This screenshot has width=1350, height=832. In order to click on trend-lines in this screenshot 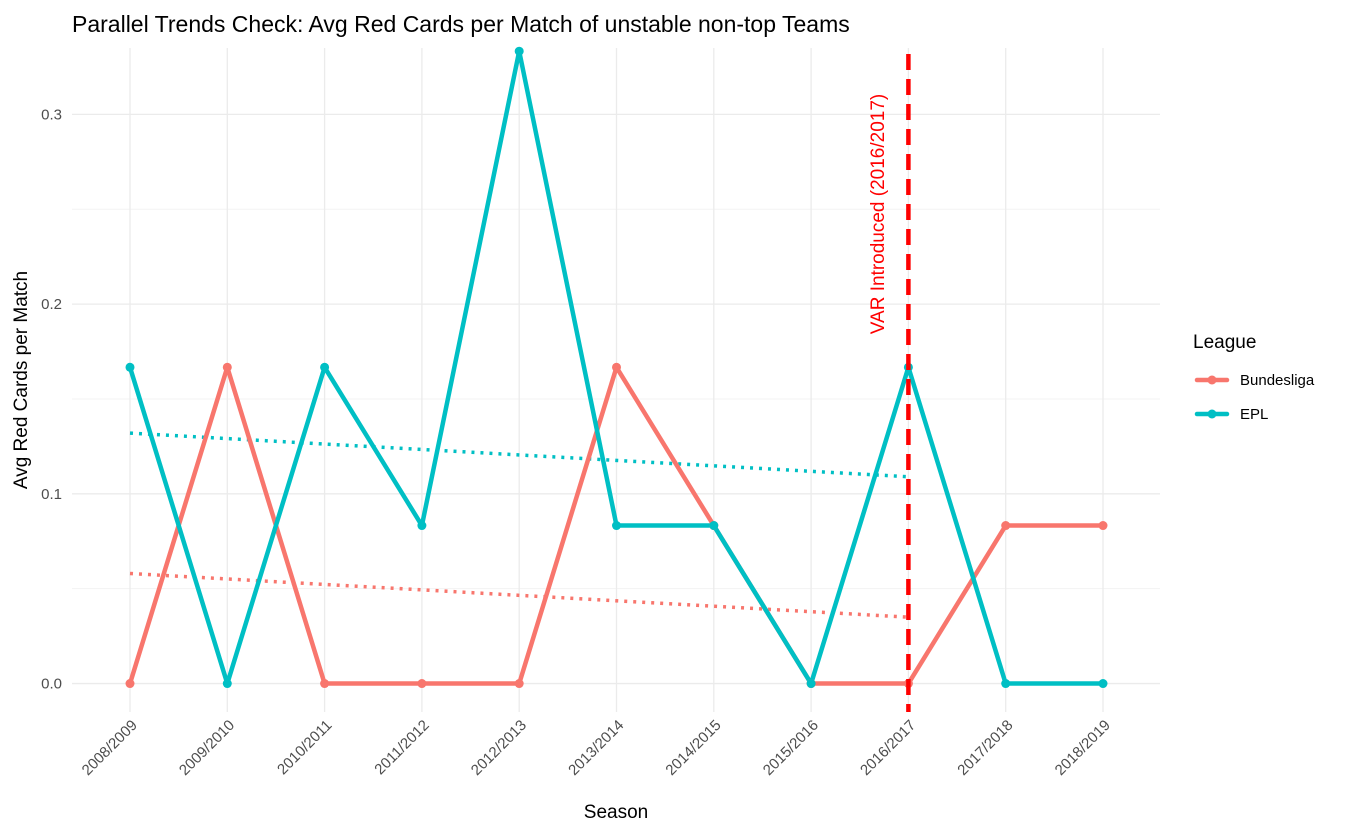, I will do `click(519, 525)`.